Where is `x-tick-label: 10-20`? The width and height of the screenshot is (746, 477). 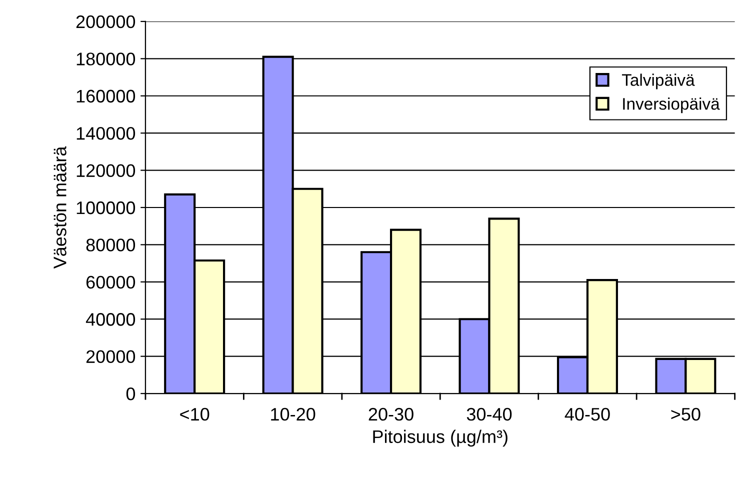
x-tick-label: 10-20 is located at coordinates (293, 414).